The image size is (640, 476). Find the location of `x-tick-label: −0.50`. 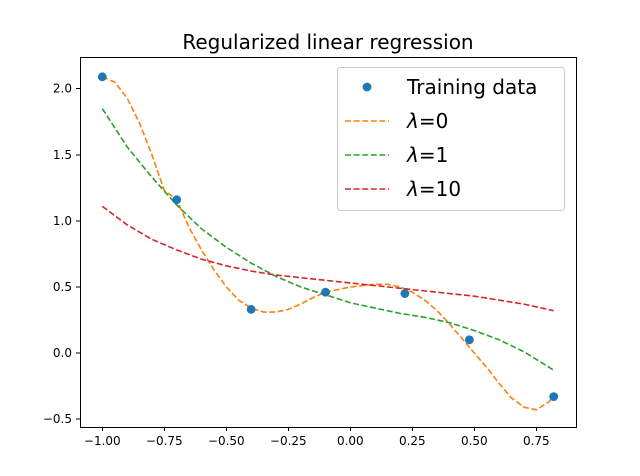

x-tick-label: −0.50 is located at coordinates (226, 441).